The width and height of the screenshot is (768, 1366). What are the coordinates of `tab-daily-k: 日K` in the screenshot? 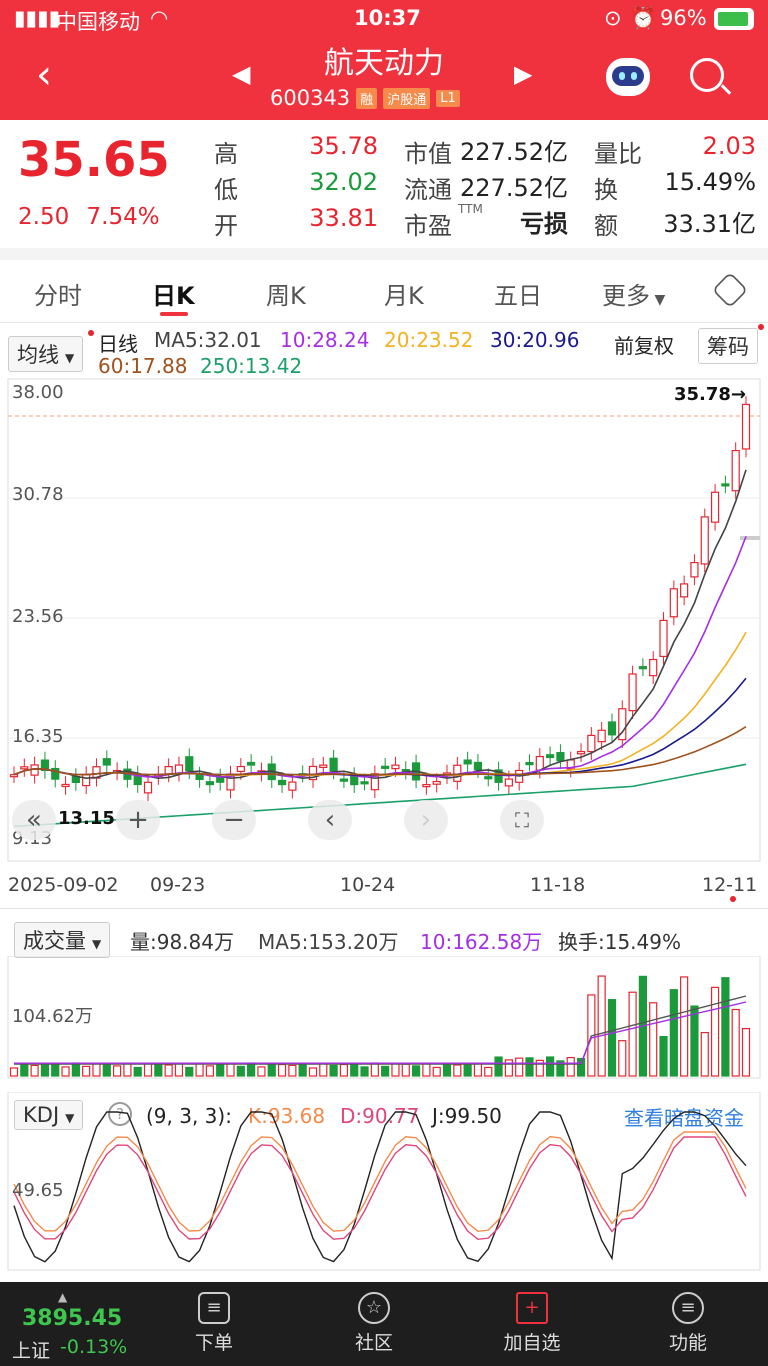 It's located at (173, 296).